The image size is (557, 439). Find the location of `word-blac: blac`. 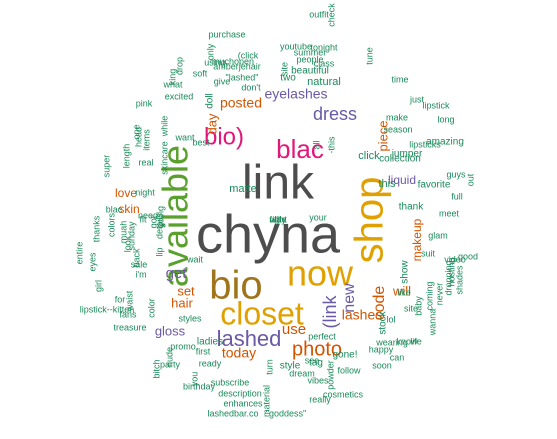

word-blac: blac is located at coordinates (114, 209).